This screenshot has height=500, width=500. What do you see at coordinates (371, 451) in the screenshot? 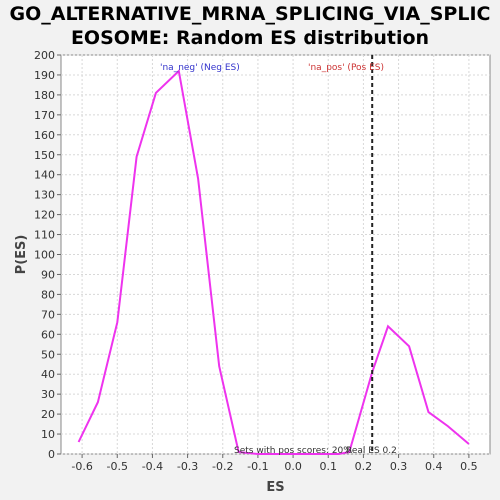
I see `real-es-label: Real ES 0.2` at bounding box center [371, 451].